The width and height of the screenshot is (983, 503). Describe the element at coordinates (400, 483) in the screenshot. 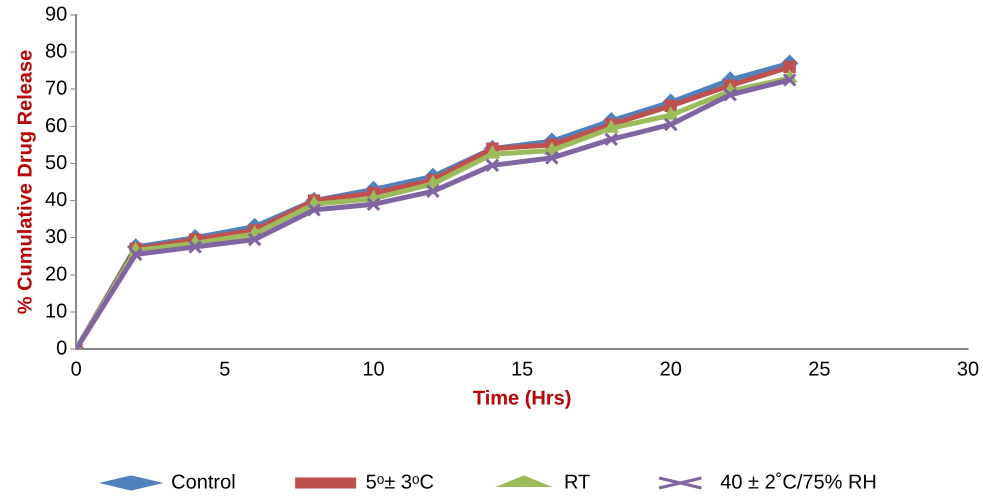

I see `legend-label: 5ᵒ± 3ᵒC` at that location.